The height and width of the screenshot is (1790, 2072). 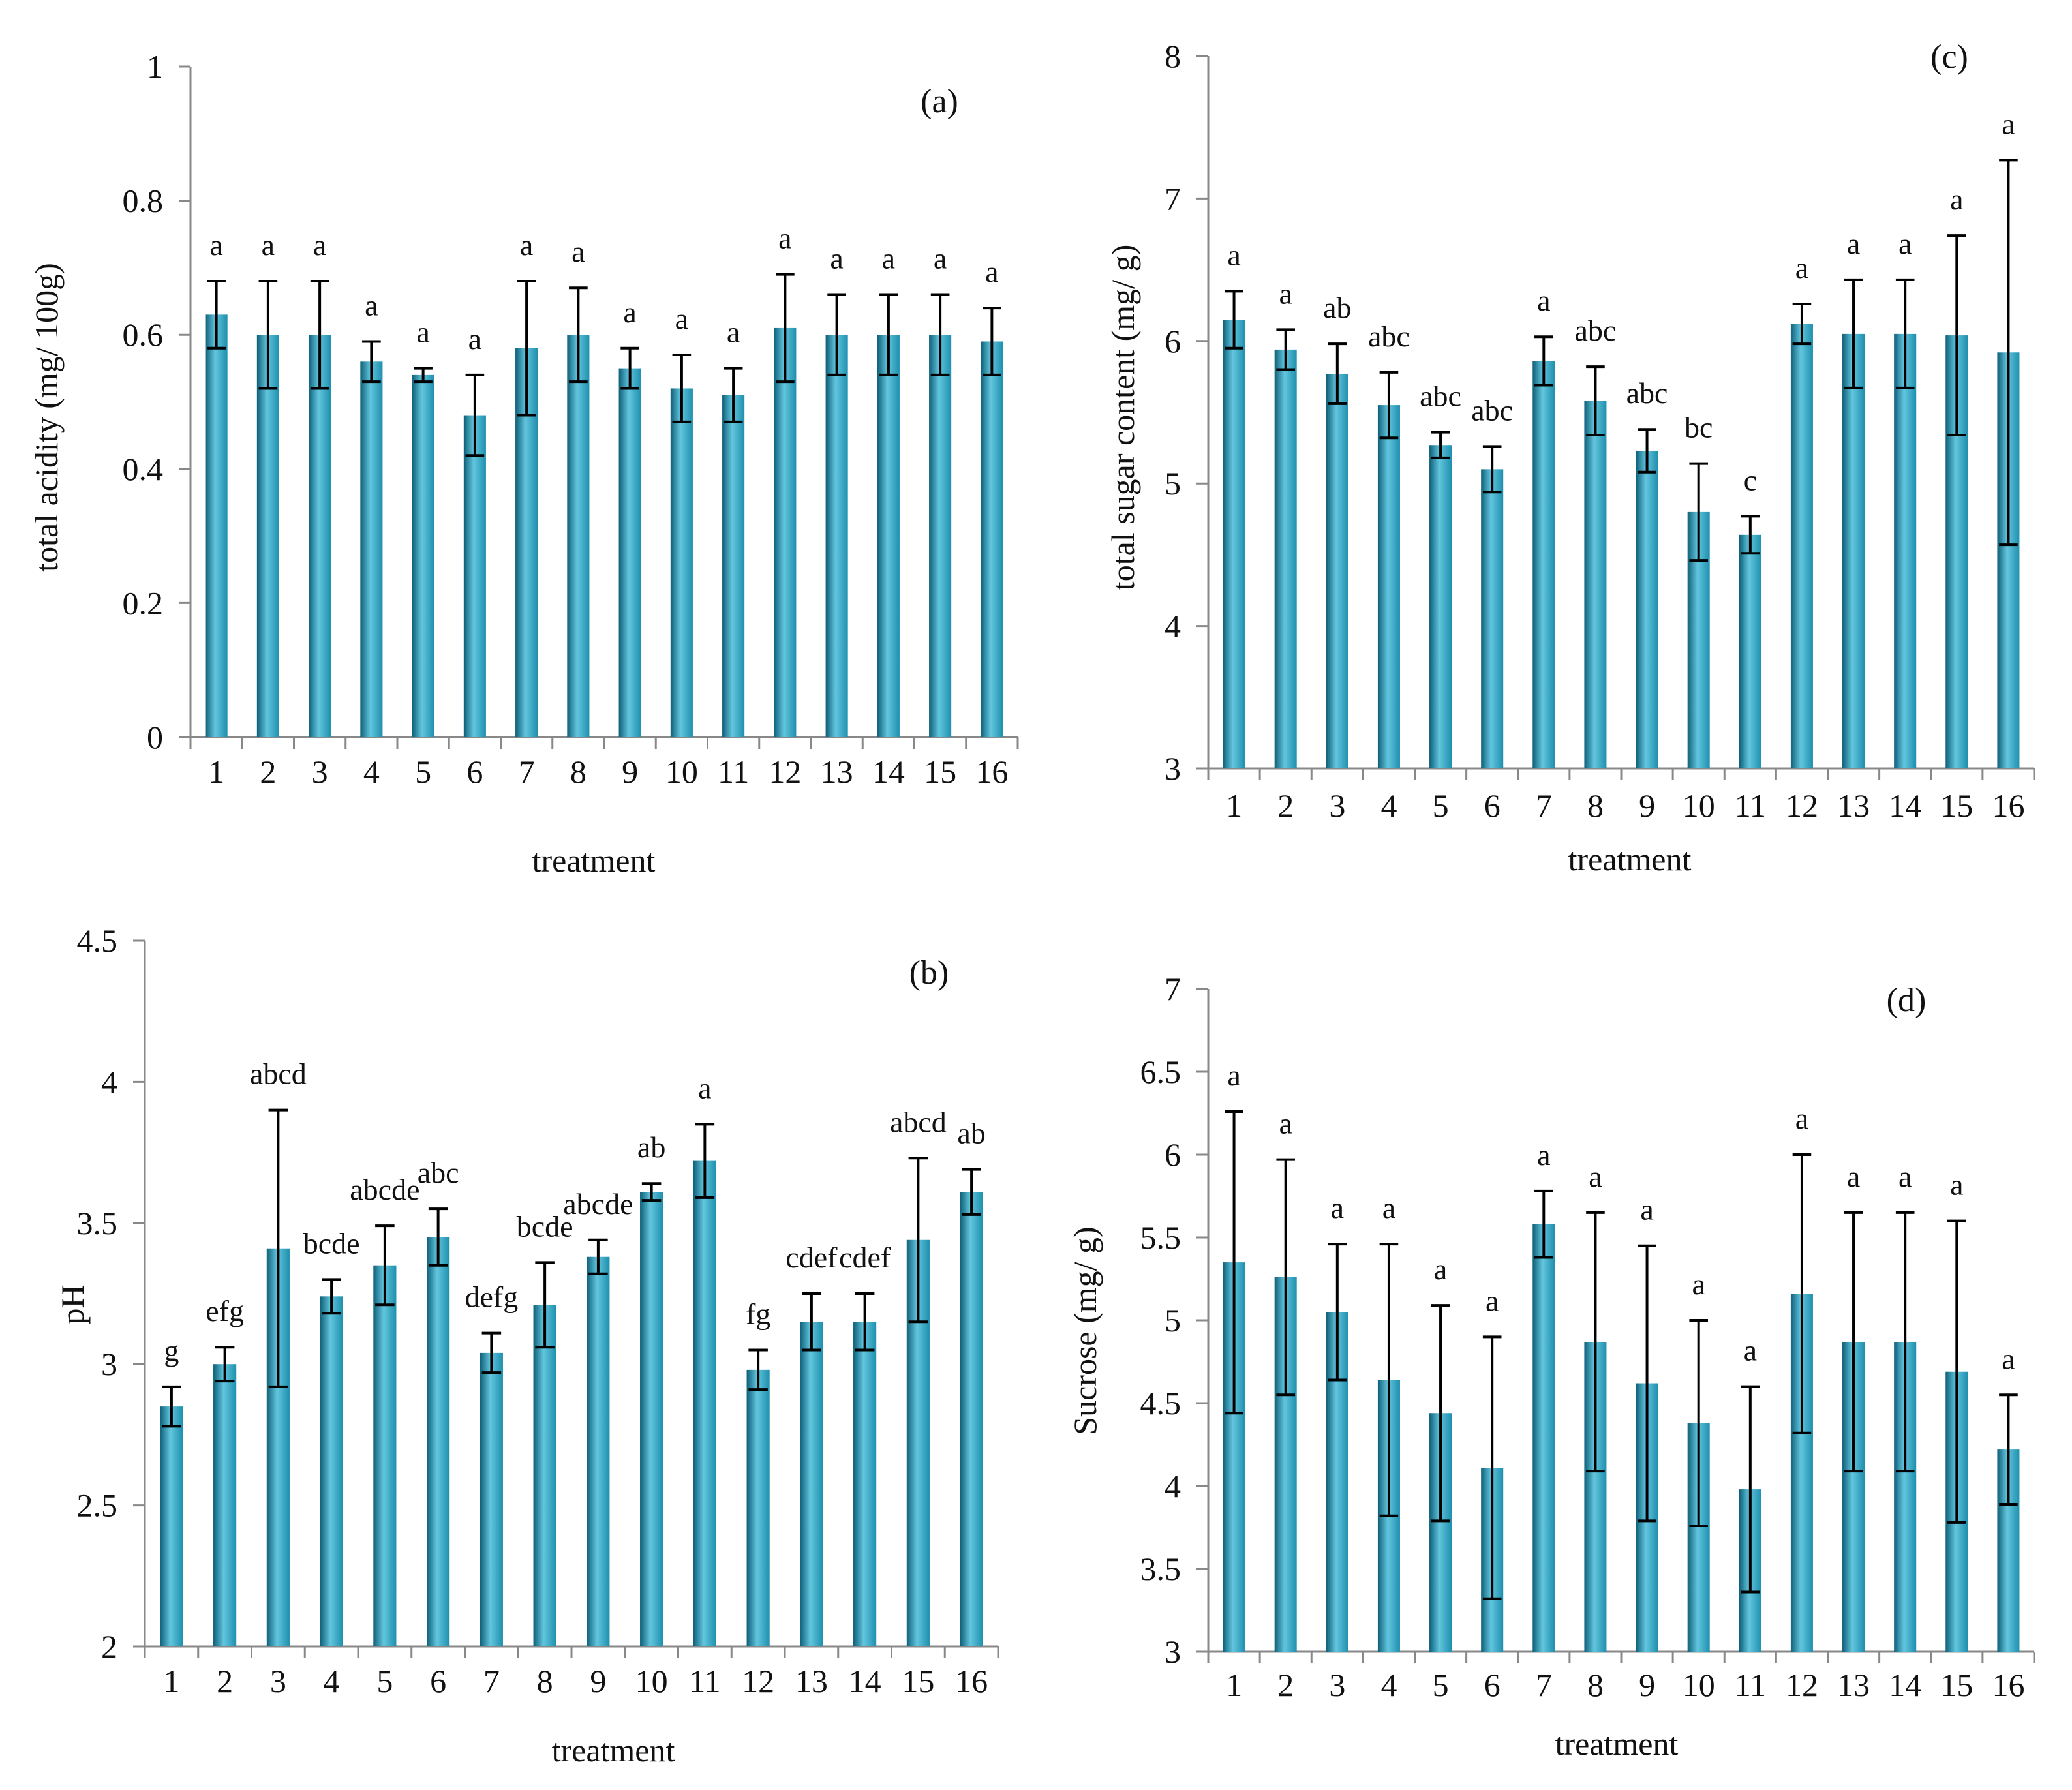 I want to click on significance-label: ab, so click(x=651, y=1147).